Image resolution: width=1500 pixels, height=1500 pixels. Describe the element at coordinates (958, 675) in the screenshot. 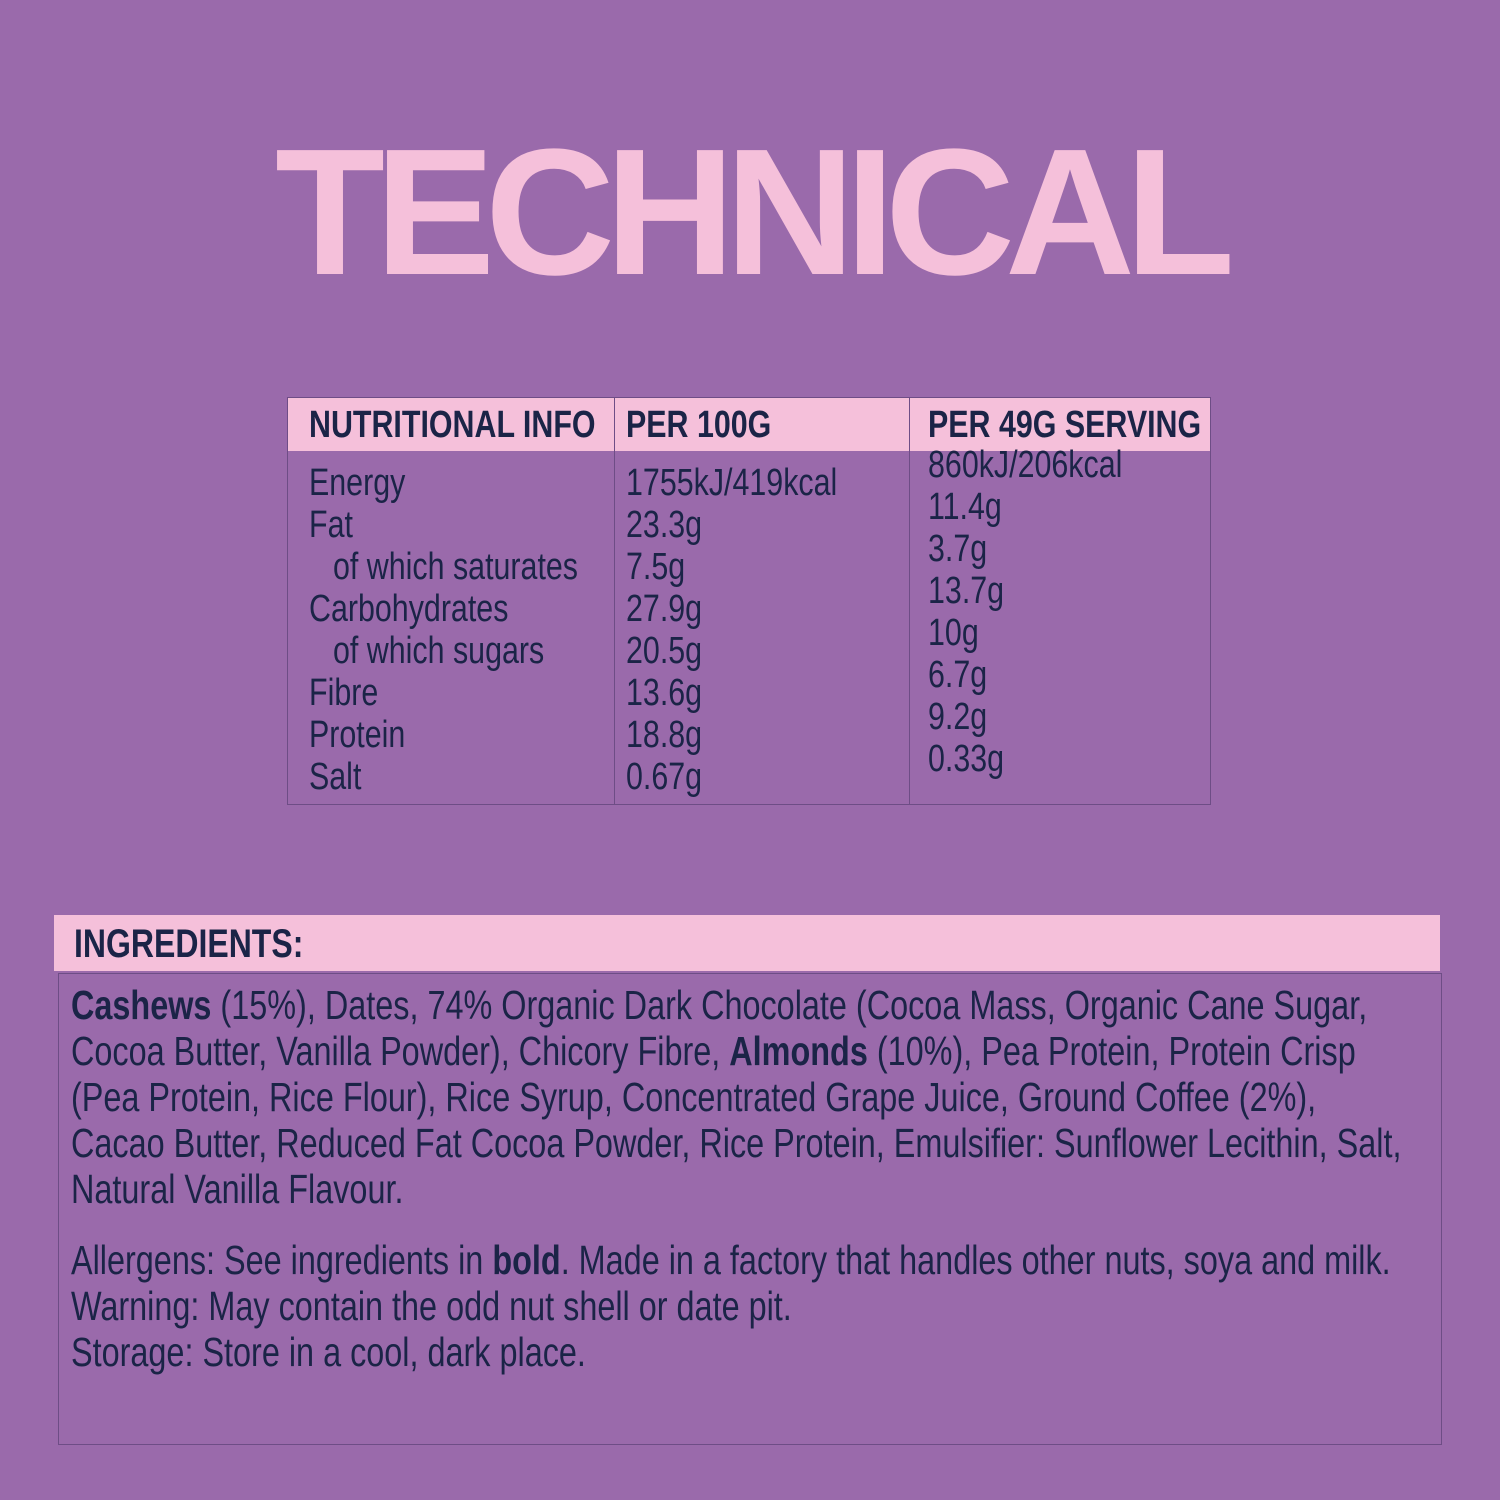

I see `nutrient-per-serving: 6.7g` at that location.